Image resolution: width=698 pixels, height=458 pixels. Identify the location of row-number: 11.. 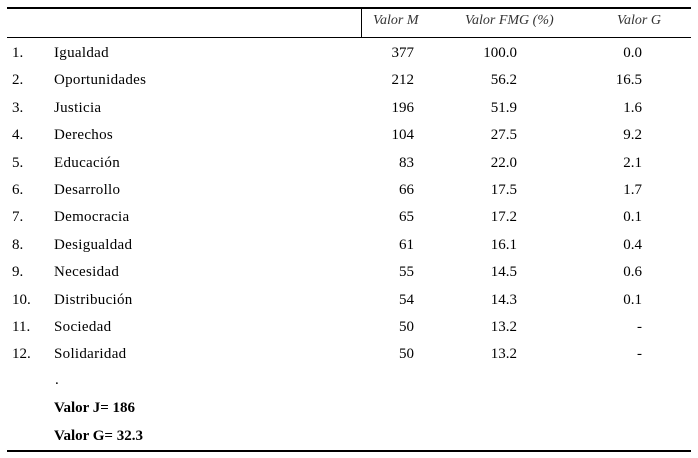
(21, 327).